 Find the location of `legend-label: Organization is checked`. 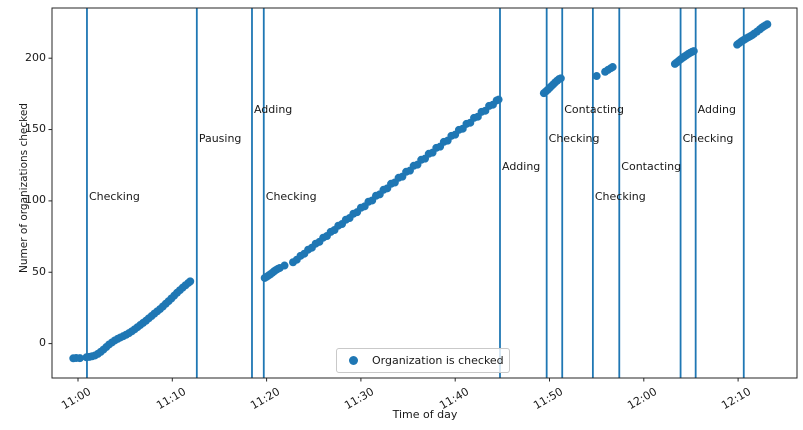

legend-label: Organization is checked is located at coordinates (438, 360).